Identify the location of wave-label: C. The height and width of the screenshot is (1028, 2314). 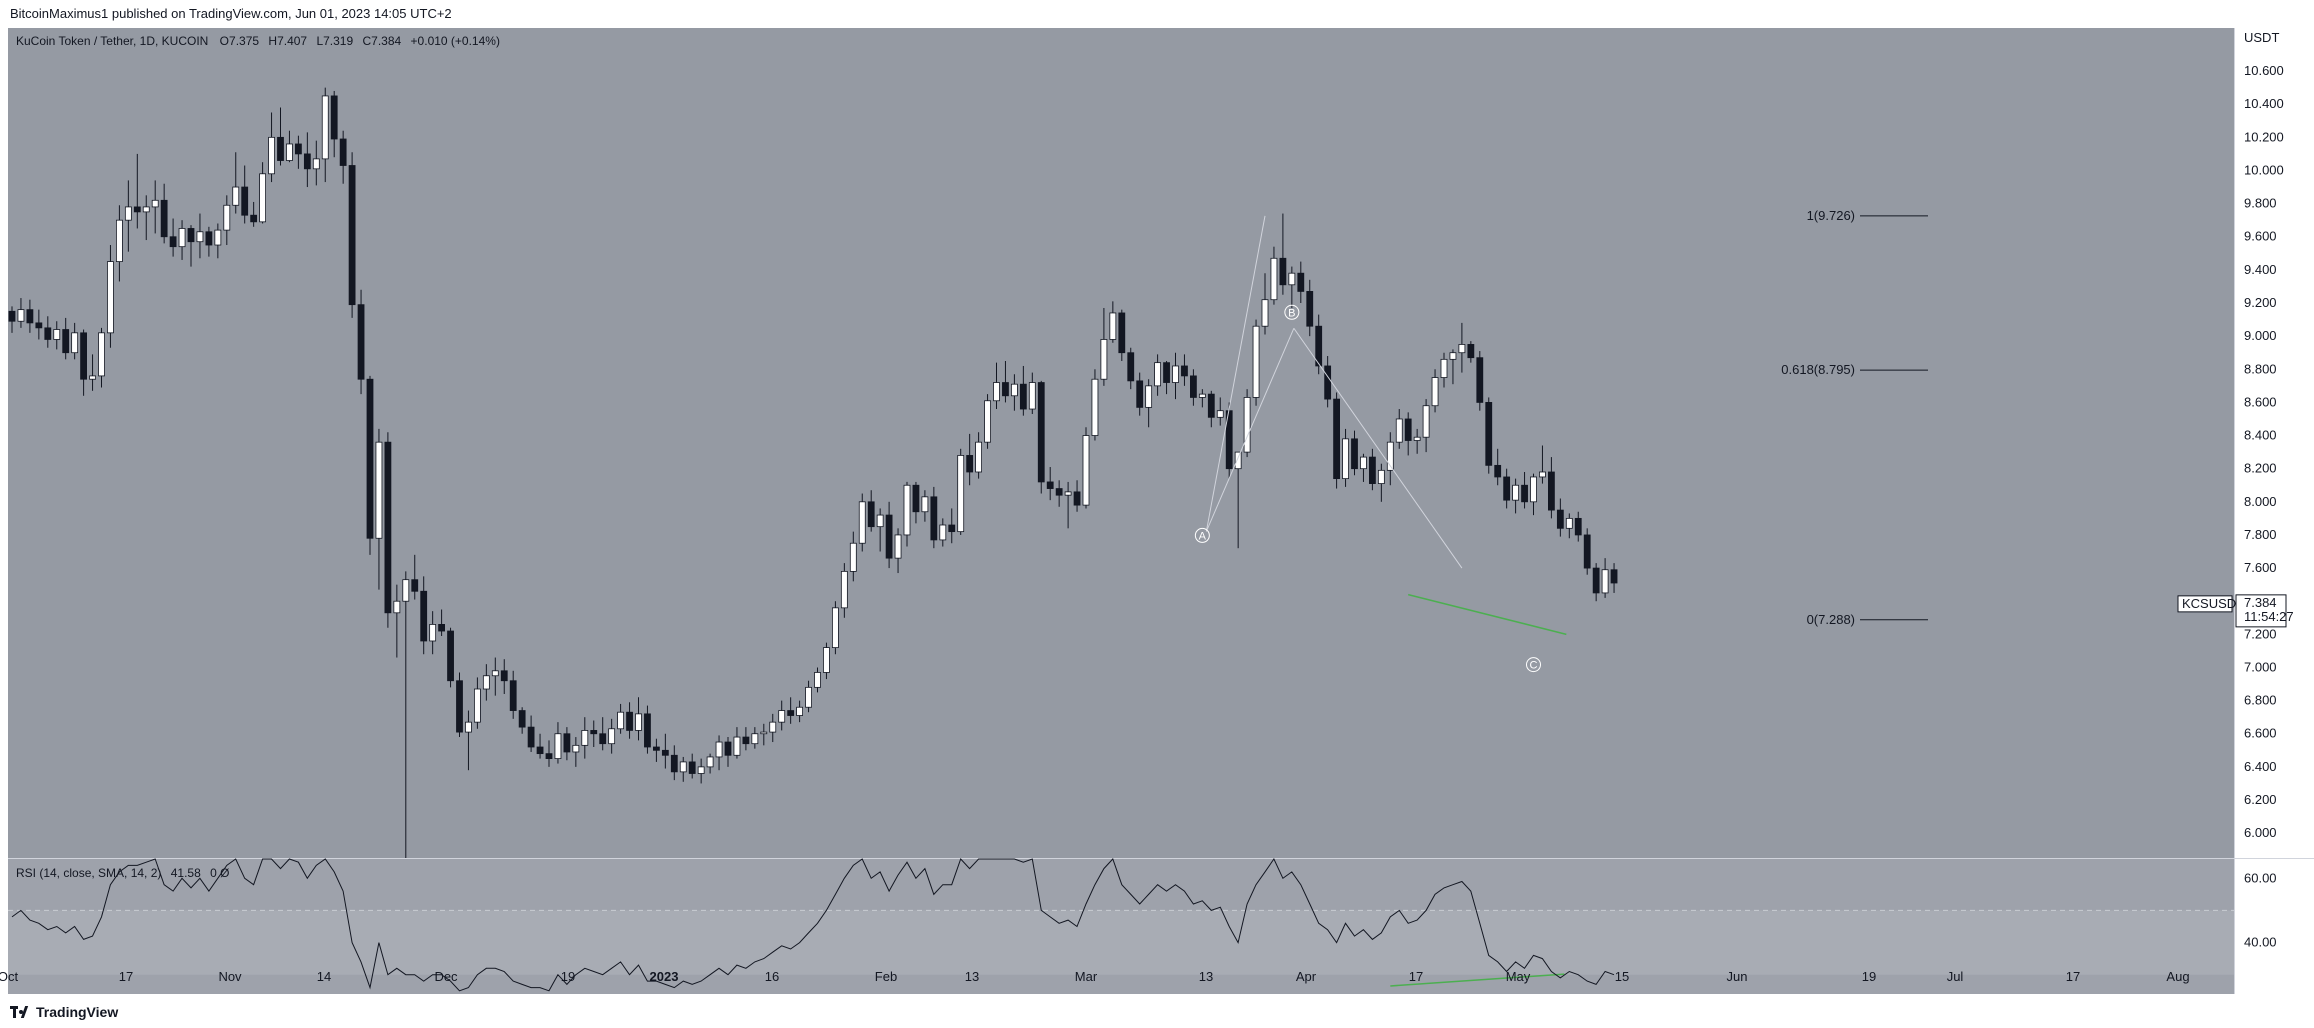
(1534, 666).